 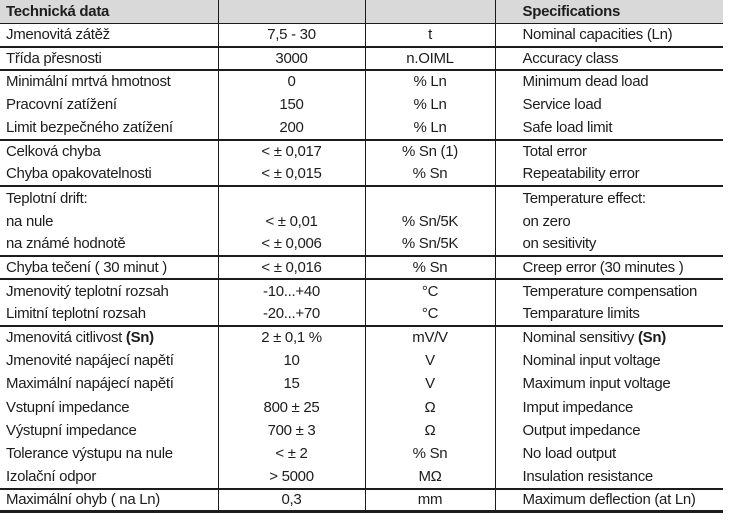 What do you see at coordinates (291, 407) in the screenshot?
I see `value-cell-text: 800 ± 25` at bounding box center [291, 407].